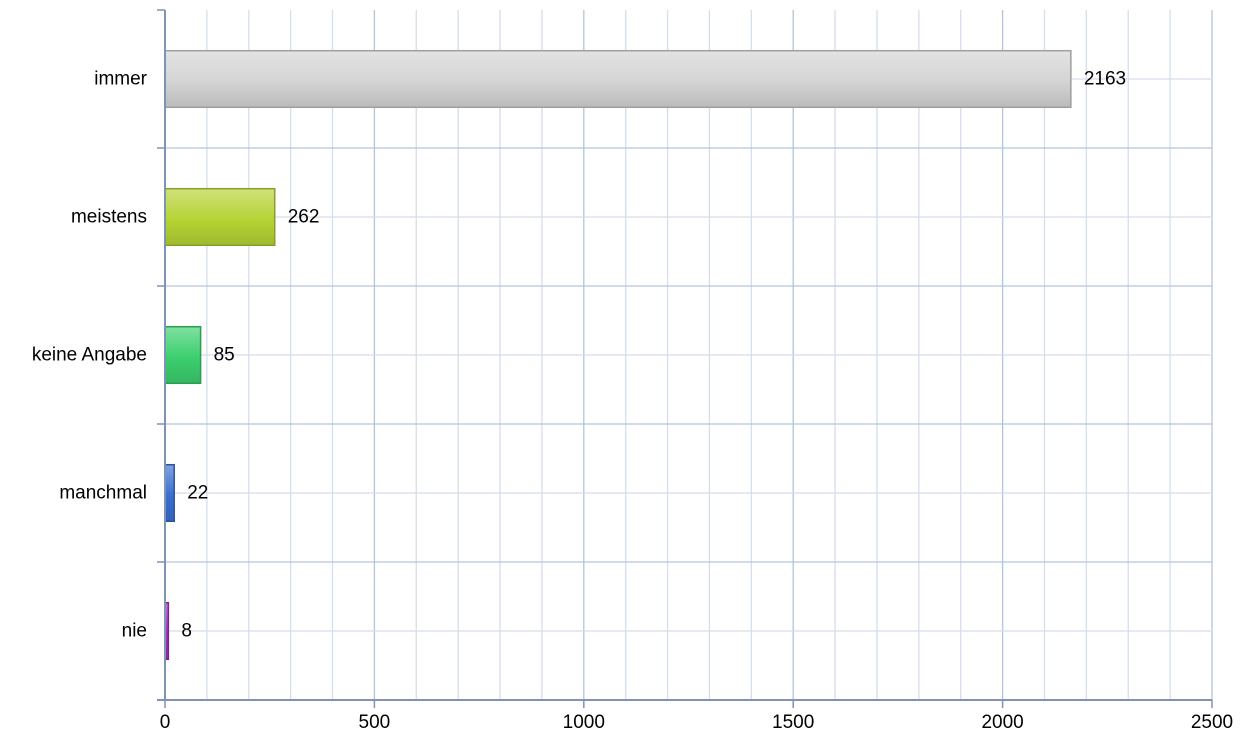 Image resolution: width=1244 pixels, height=740 pixels. I want to click on bar-meistens, so click(220, 217).